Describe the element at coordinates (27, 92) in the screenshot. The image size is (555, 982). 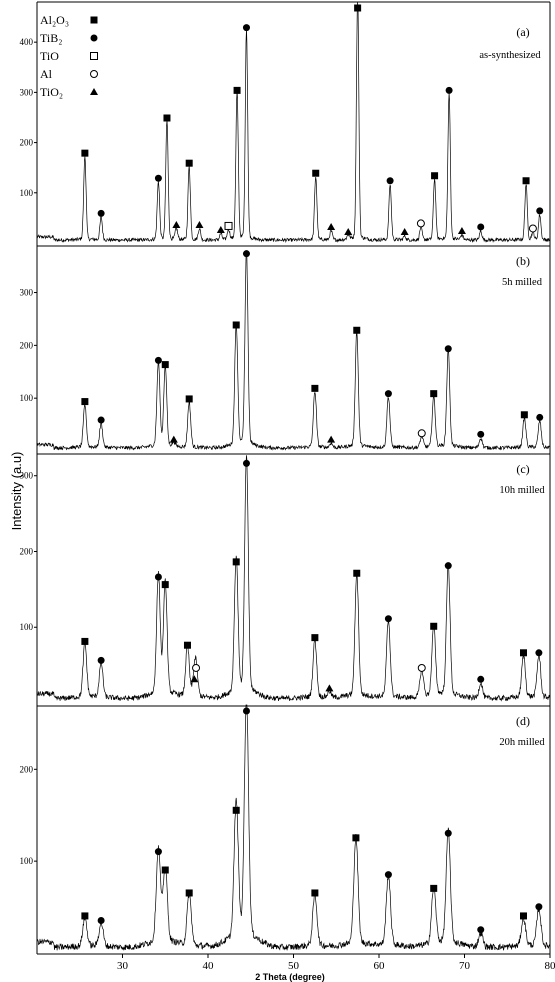
I see `y-tick-label-a-300: 300` at that location.